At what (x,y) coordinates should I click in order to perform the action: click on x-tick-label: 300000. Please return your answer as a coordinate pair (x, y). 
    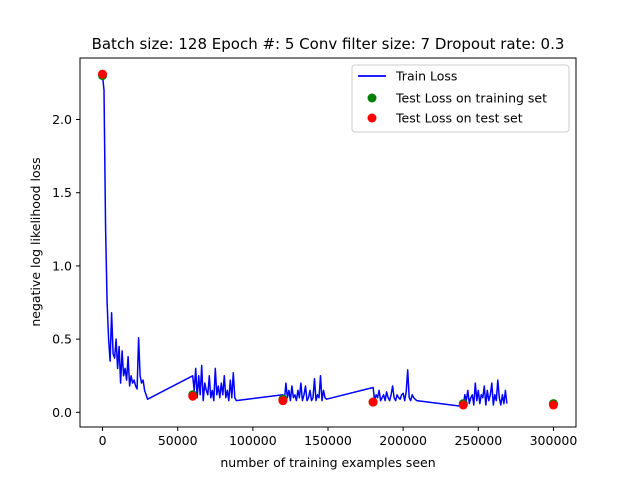
    Looking at the image, I should click on (554, 440).